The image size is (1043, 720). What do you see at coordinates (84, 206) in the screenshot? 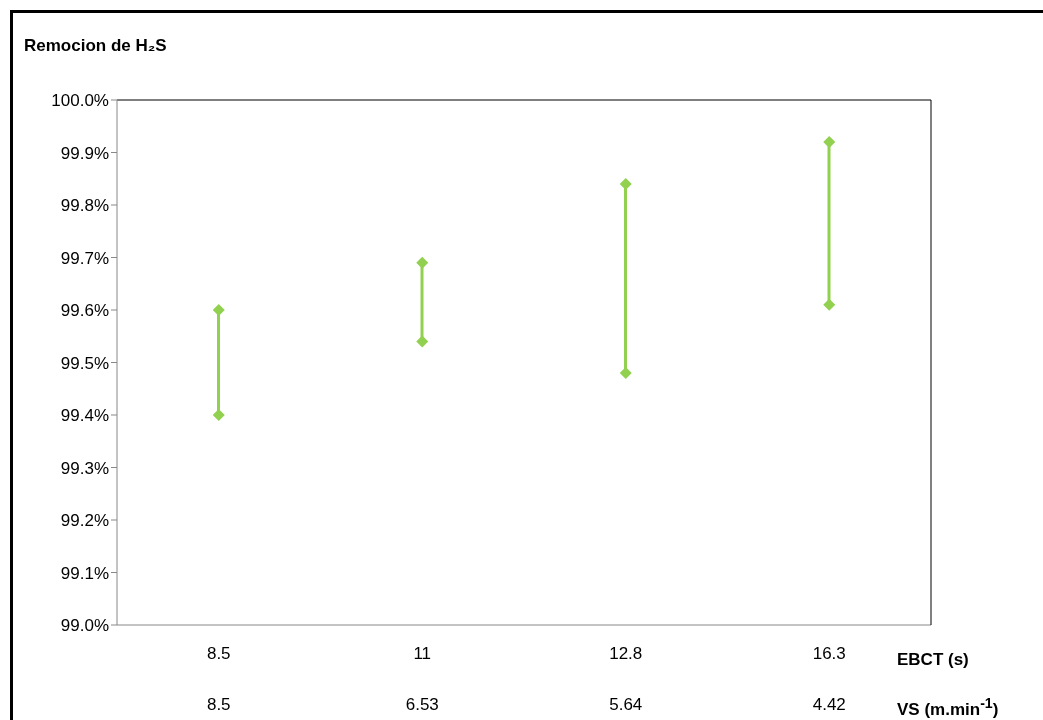
I see `y-tick-label: 99.8%` at bounding box center [84, 206].